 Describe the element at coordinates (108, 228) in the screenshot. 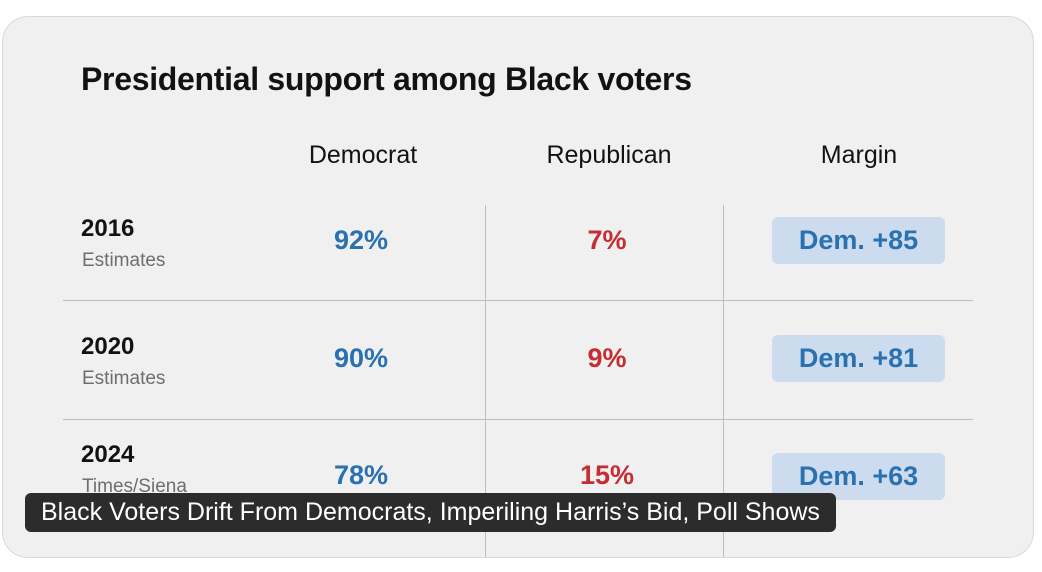

I see `row-year: 2016` at that location.